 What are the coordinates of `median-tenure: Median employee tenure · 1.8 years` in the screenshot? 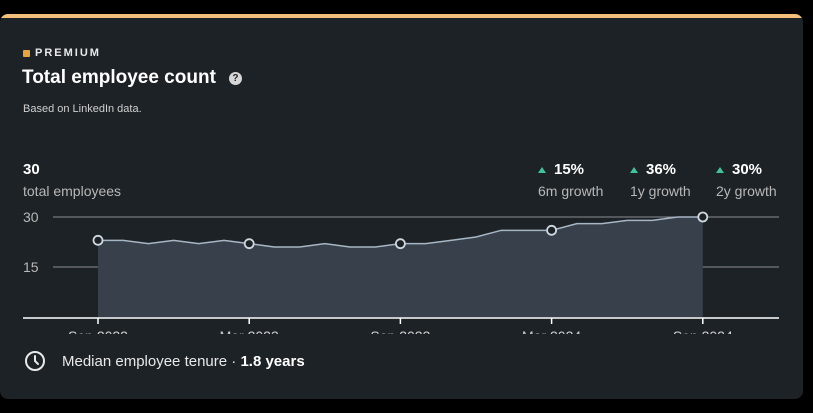 It's located at (183, 361).